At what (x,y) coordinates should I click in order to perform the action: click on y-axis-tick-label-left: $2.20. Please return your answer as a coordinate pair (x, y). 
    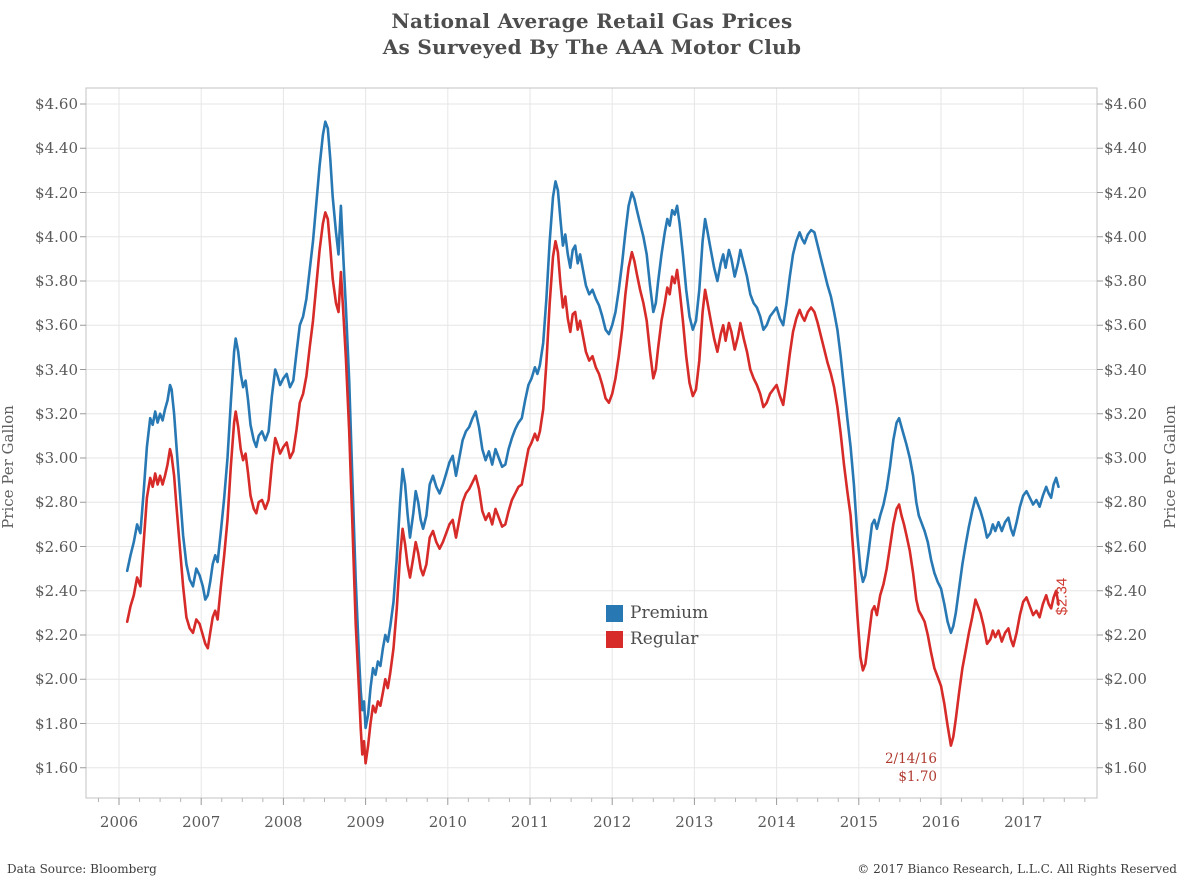
    Looking at the image, I should click on (56, 635).